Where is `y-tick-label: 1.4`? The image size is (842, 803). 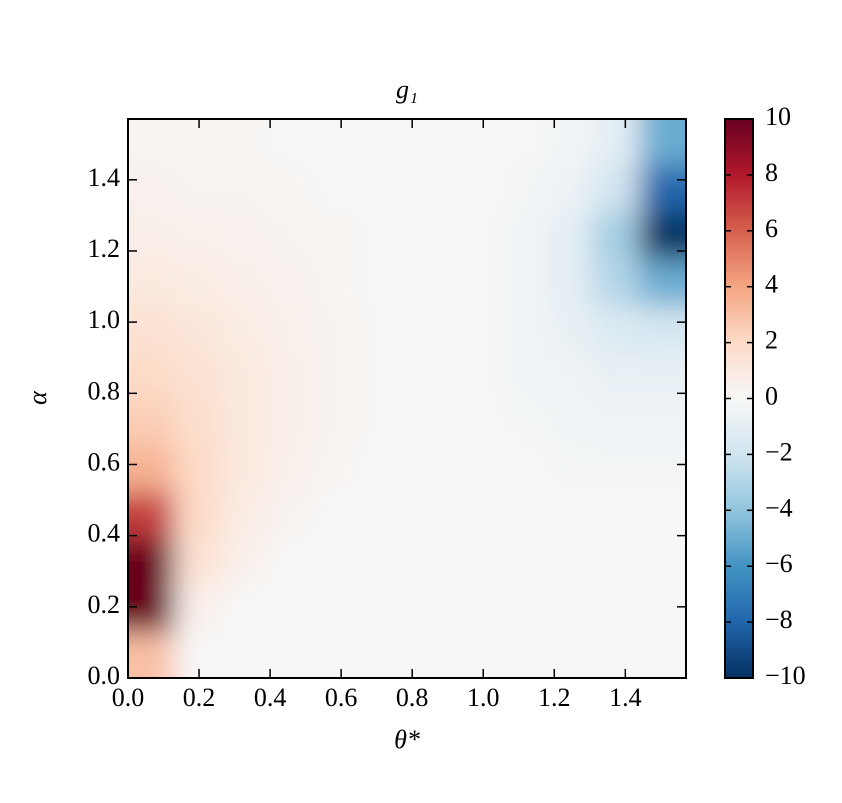 y-tick-label: 1.4 is located at coordinates (104, 177).